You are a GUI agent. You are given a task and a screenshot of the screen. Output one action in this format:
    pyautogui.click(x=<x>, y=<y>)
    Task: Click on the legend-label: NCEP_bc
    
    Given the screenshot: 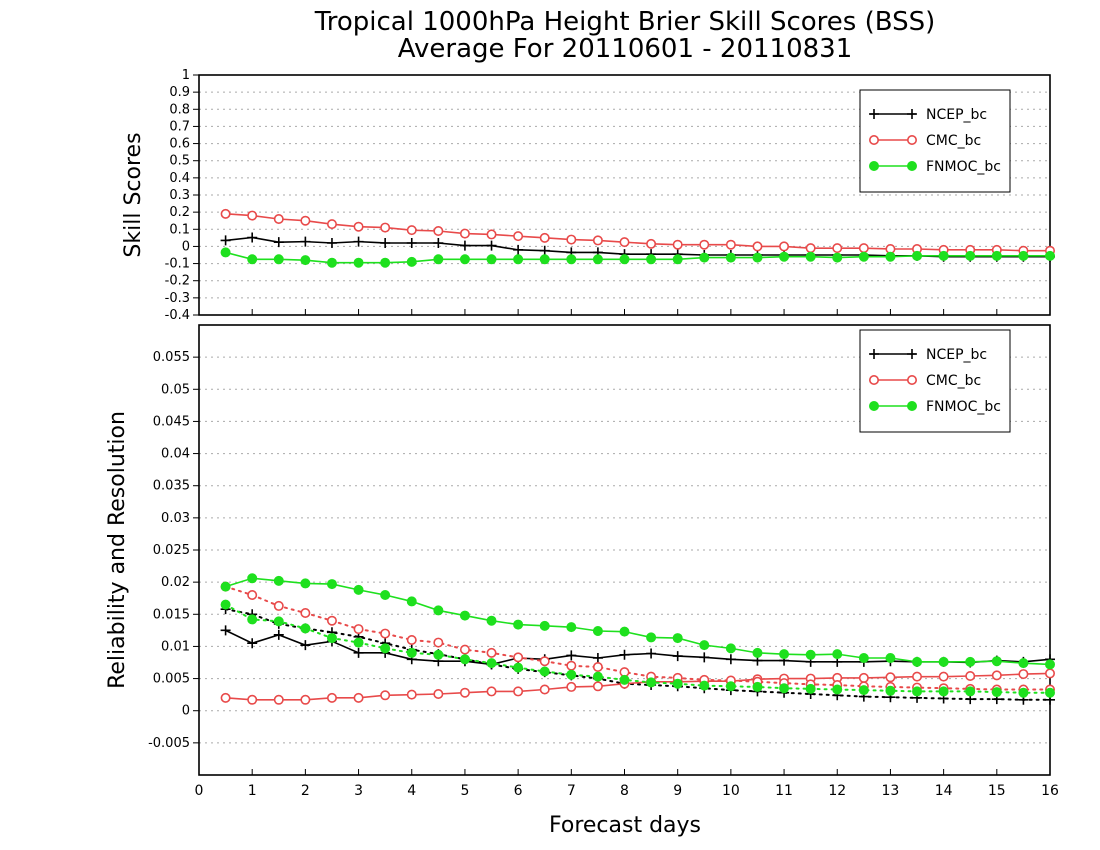 What is the action you would take?
    pyautogui.click(x=956, y=355)
    